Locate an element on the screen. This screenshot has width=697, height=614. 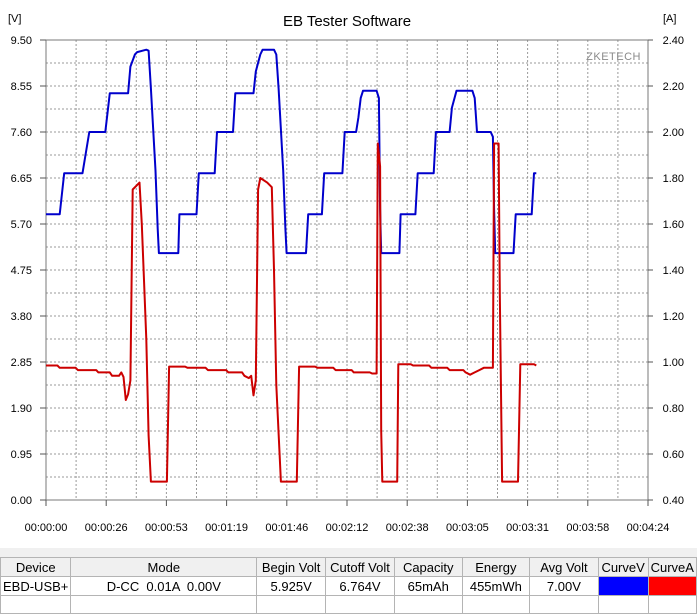
x-tick-label: 00:02:12 is located at coordinates (347, 528).